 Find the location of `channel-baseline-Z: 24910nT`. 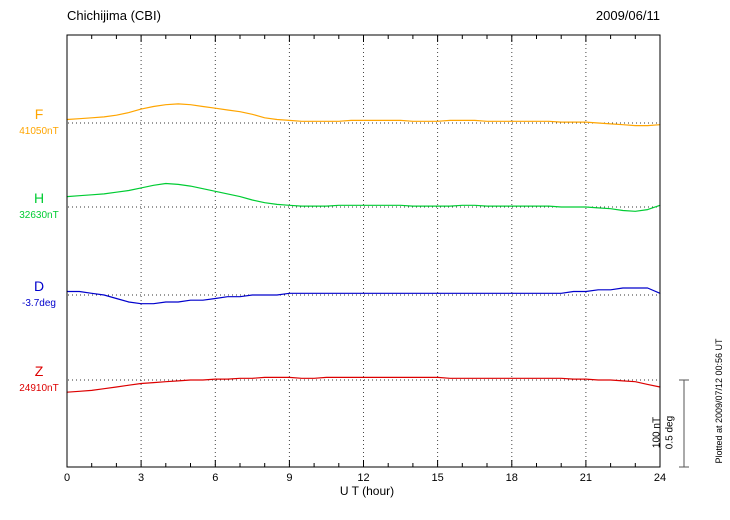

channel-baseline-Z: 24910nT is located at coordinates (39, 388).